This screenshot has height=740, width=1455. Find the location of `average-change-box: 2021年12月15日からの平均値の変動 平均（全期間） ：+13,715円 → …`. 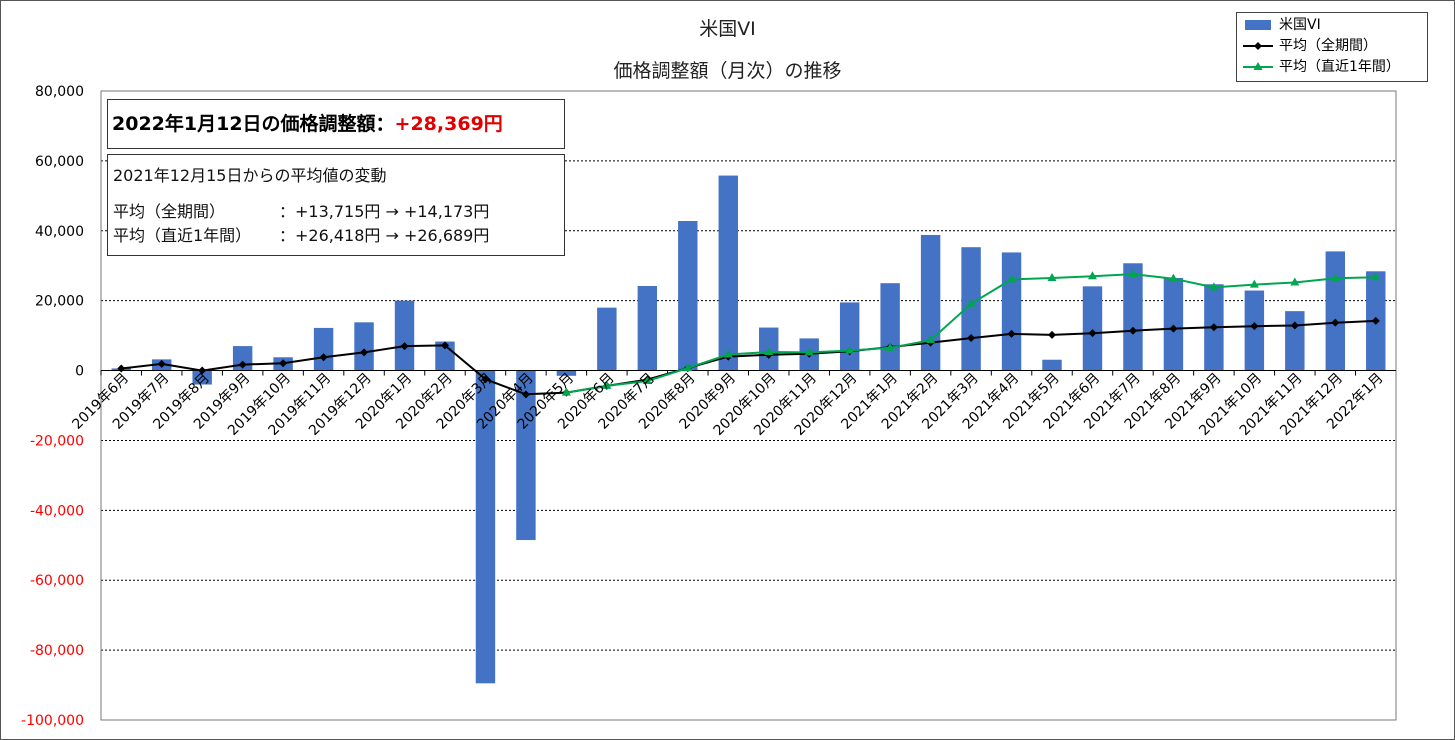

average-change-box: 2021年12月15日からの平均値の変動 平均（全期間） ：+13,715円 → … is located at coordinates (336, 205).